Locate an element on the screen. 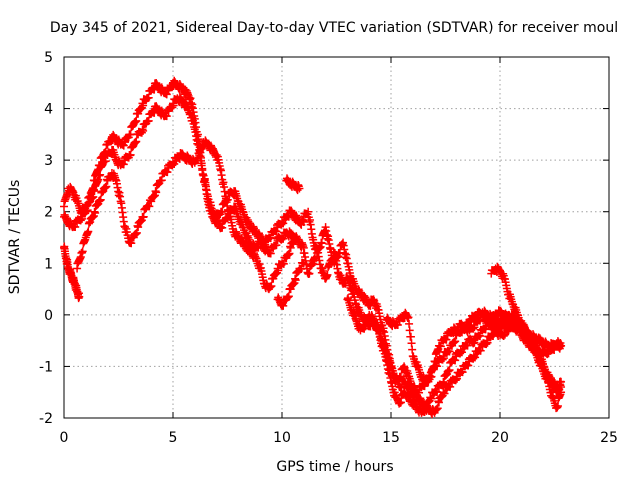  y-axis-label: SDTVAR / TECUs is located at coordinates (15, 237).